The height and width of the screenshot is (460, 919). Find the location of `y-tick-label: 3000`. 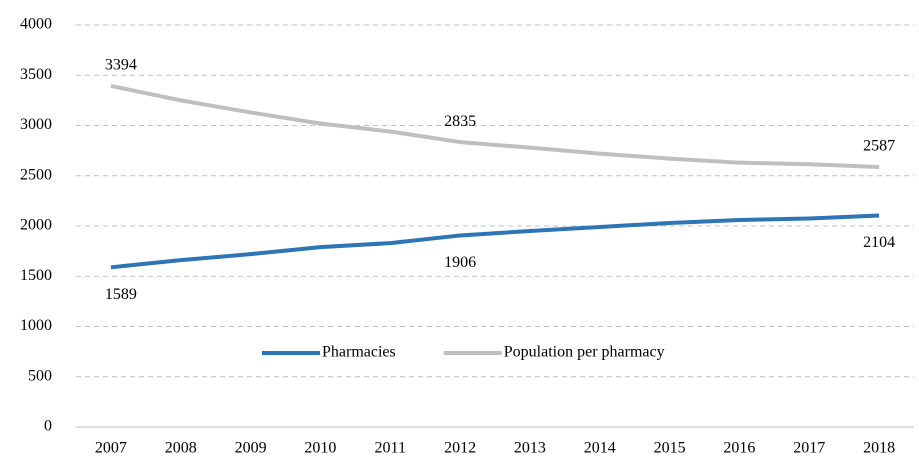

y-tick-label: 3000 is located at coordinates (36, 124).